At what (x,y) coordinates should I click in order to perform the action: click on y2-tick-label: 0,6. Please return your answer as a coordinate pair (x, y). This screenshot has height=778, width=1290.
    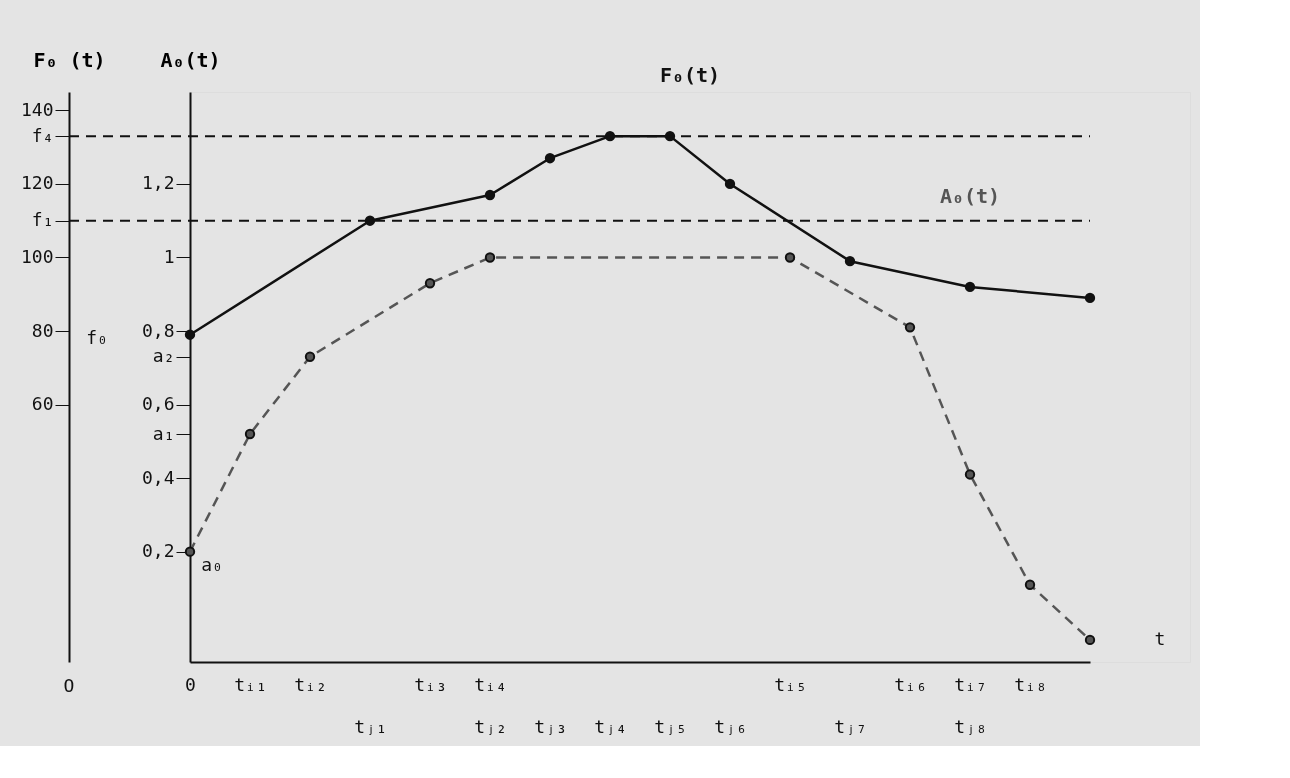
    Looking at the image, I should click on (158, 404).